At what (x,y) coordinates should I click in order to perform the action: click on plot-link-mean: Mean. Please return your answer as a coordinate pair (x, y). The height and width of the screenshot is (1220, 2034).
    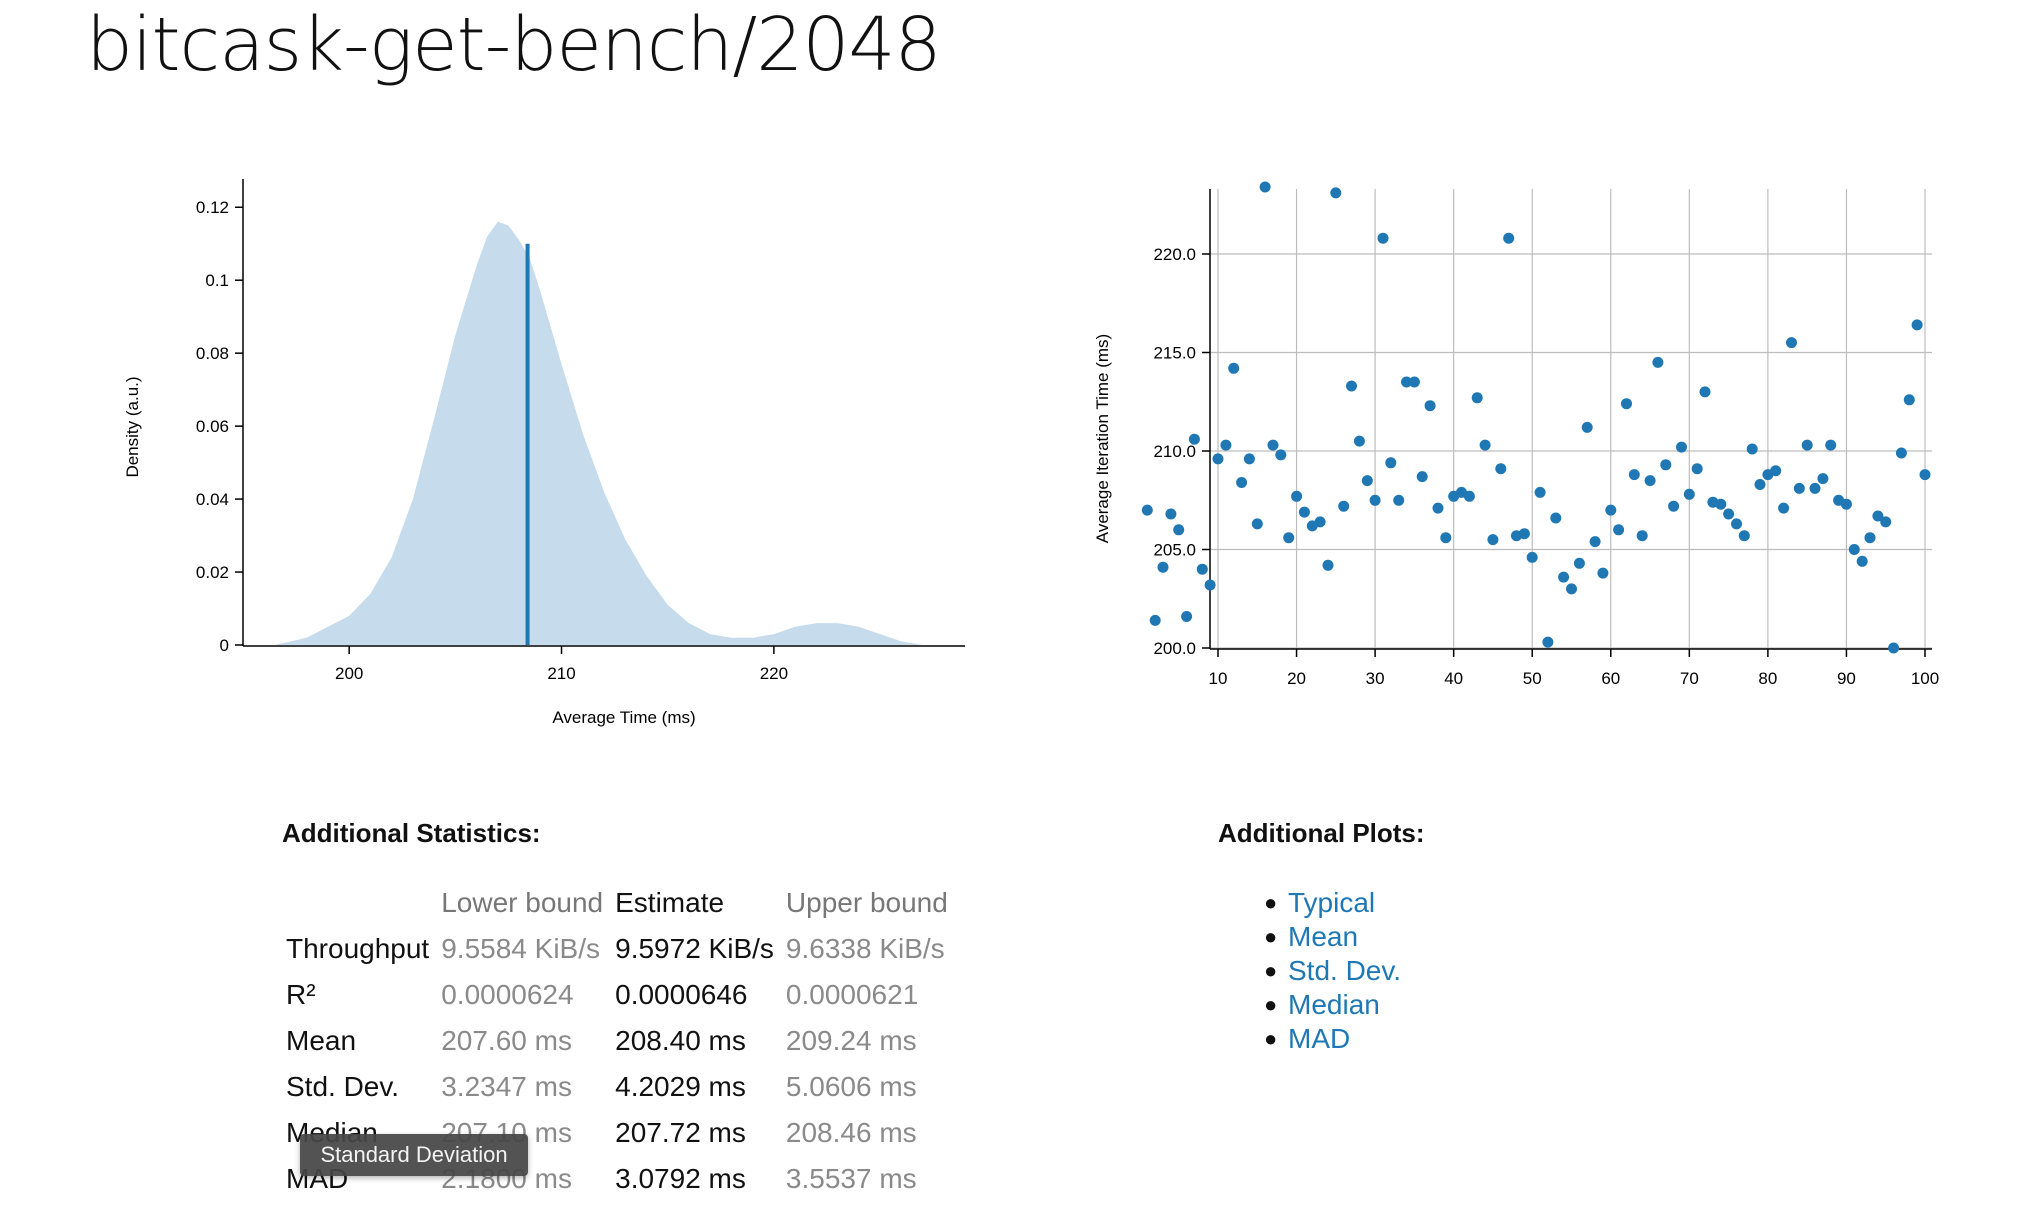
    Looking at the image, I should click on (1323, 936).